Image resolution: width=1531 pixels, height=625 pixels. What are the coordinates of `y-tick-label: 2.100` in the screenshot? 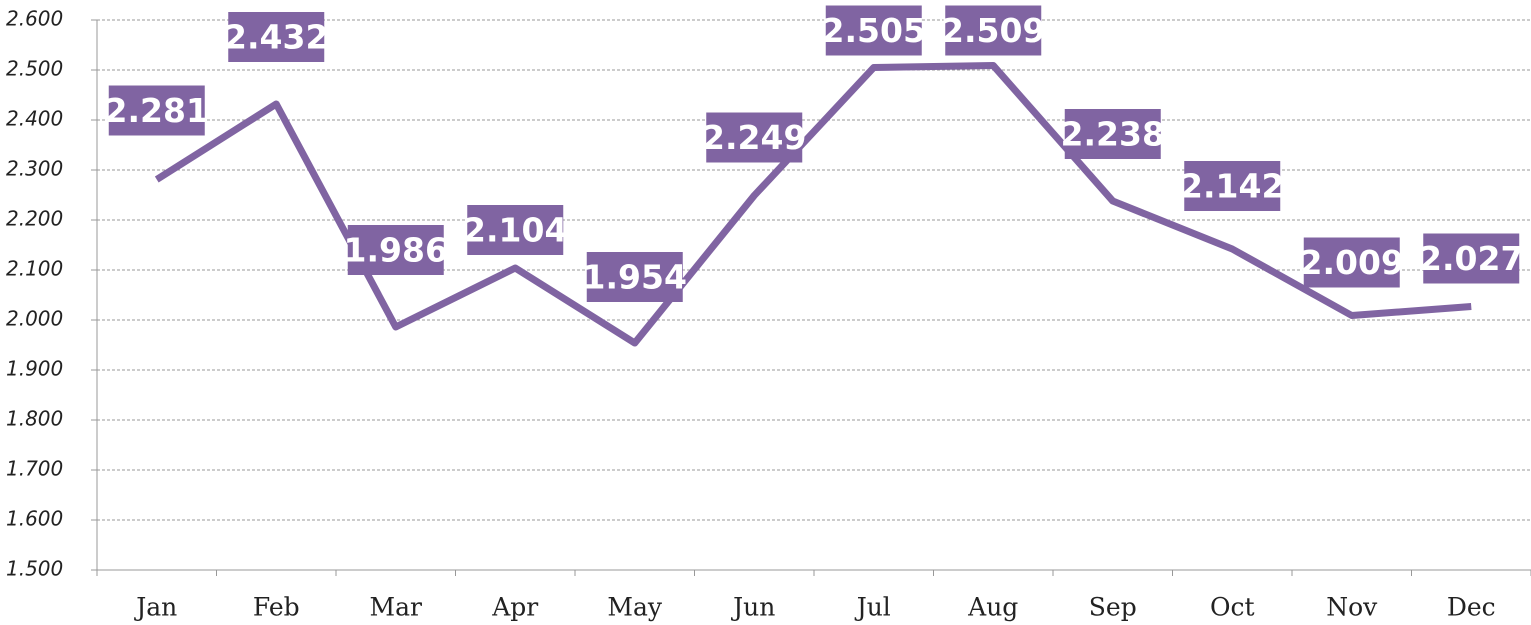 It's located at (34, 269).